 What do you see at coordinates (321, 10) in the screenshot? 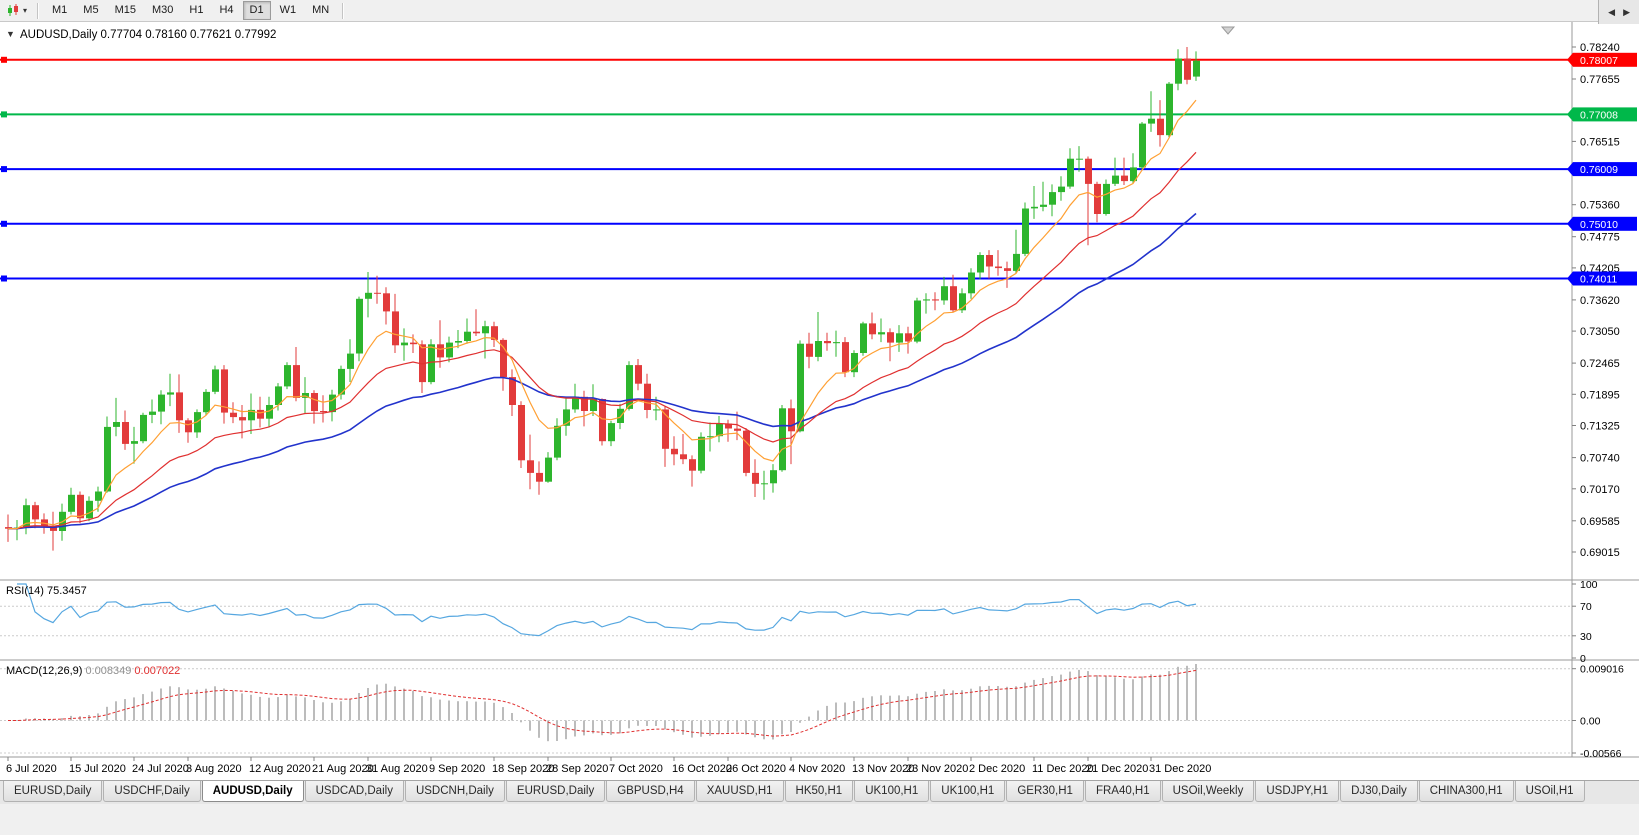
I see `timeframe-button-mn: MN` at bounding box center [321, 10].